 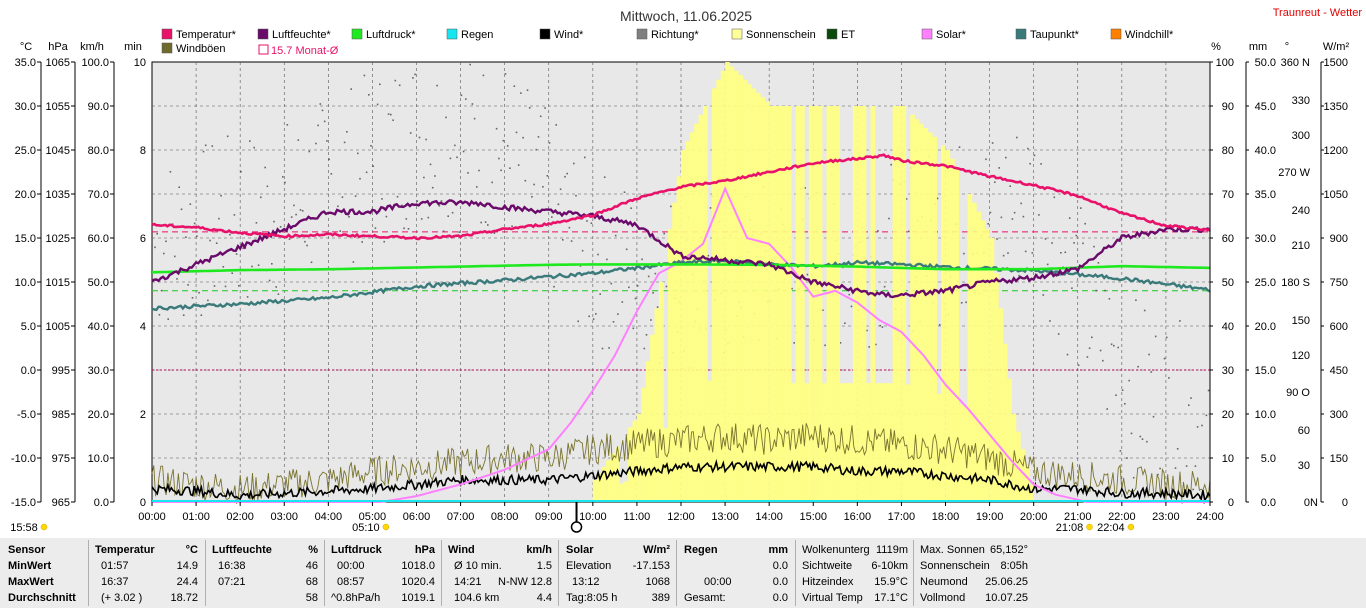 What do you see at coordinates (725, 517) in the screenshot?
I see `axis-tick-label: 13:00` at bounding box center [725, 517].